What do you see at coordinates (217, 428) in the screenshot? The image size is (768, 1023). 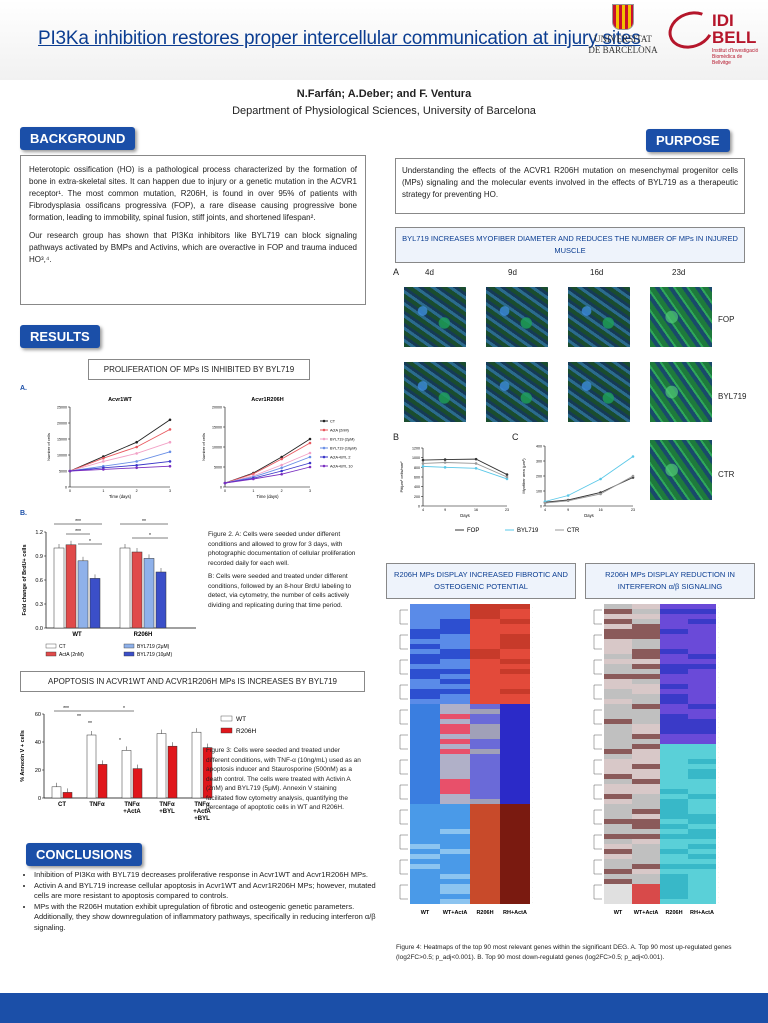 I see `y-tick-label: 15000` at bounding box center [217, 428].